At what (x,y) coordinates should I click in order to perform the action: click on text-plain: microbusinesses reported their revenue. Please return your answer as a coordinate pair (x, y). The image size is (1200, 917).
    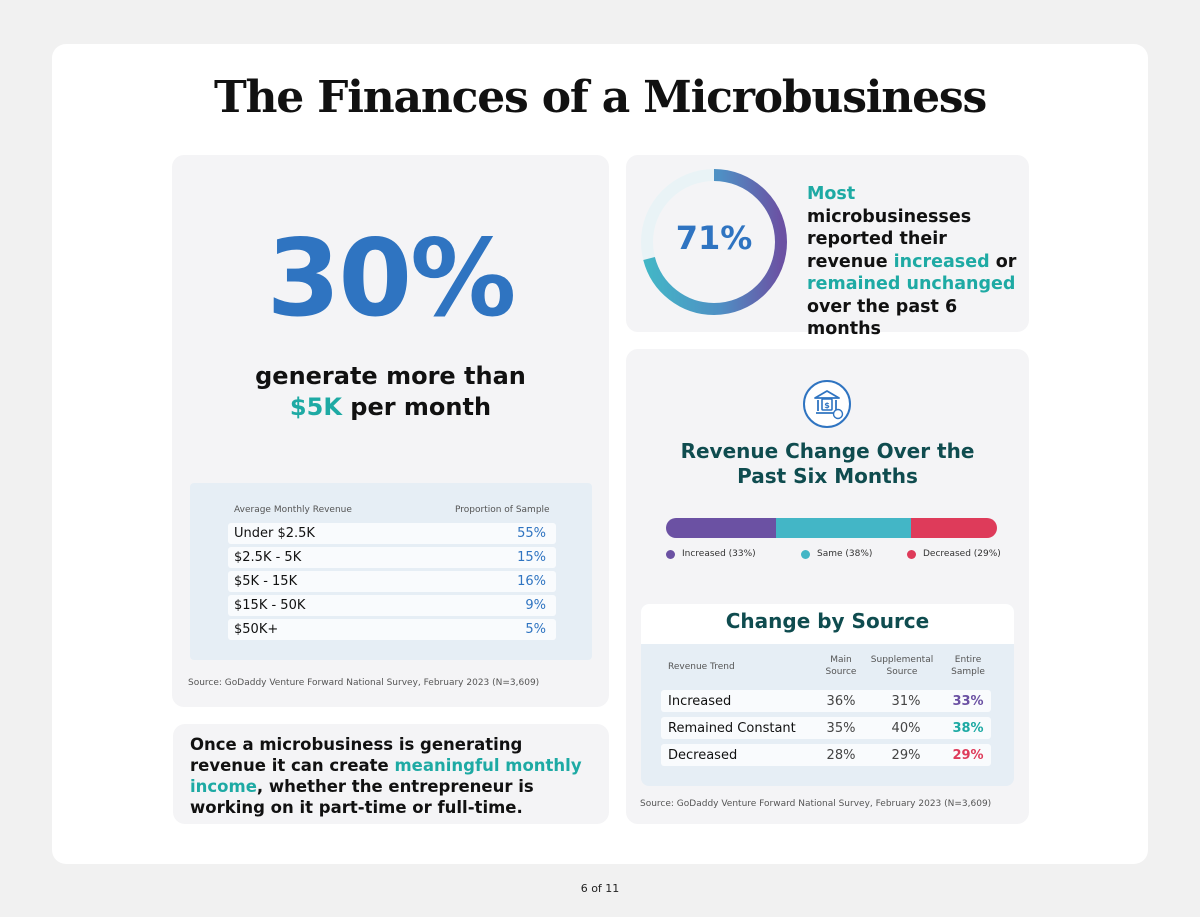
    Looking at the image, I should click on (889, 239).